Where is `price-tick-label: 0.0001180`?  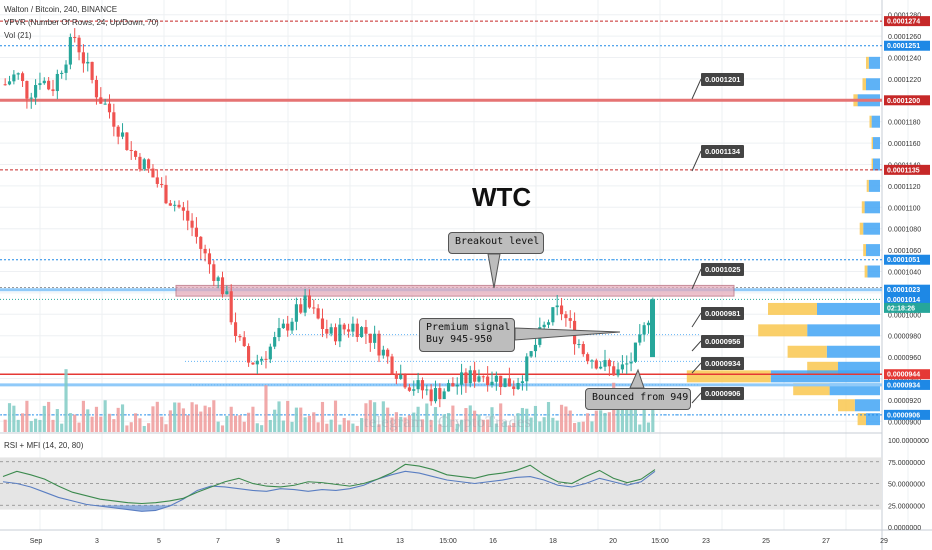 price-tick-label: 0.0001180 is located at coordinates (904, 123).